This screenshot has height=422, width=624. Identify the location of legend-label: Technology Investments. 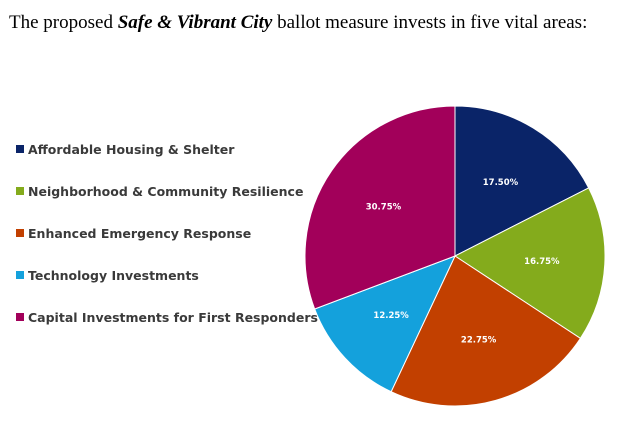
(113, 275).